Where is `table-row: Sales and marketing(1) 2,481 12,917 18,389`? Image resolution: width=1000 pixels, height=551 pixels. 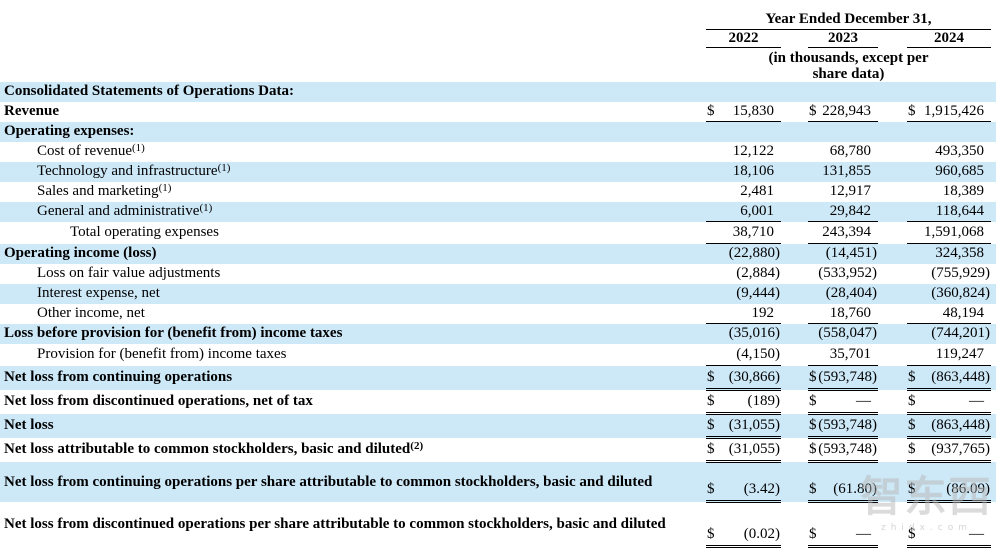
table-row: Sales and marketing(1) 2,481 12,917 18,389 is located at coordinates (498, 192).